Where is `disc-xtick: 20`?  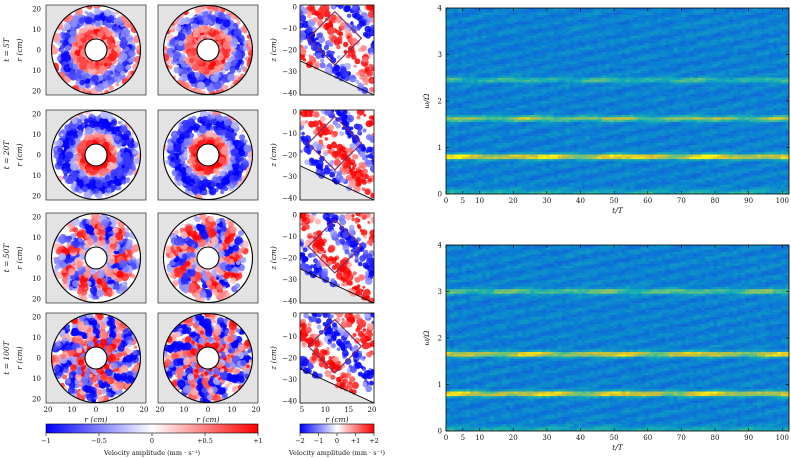
disc-xtick: 20 is located at coordinates (48, 410).